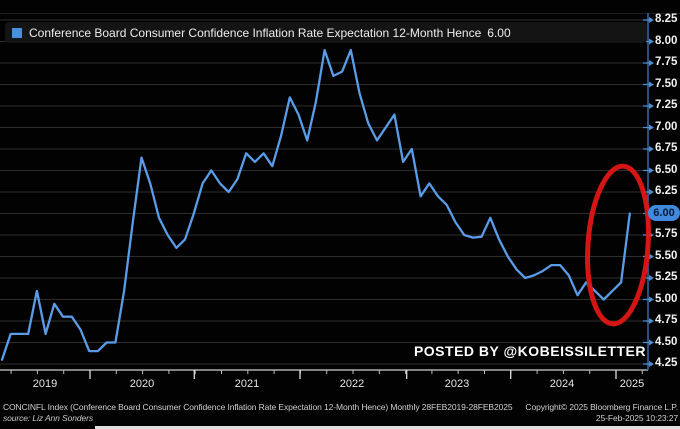 Image resolution: width=680 pixels, height=429 pixels. Describe the element at coordinates (636, 418) in the screenshot. I see `timestamp: 25-Feb-2025 10:23:27` at that location.